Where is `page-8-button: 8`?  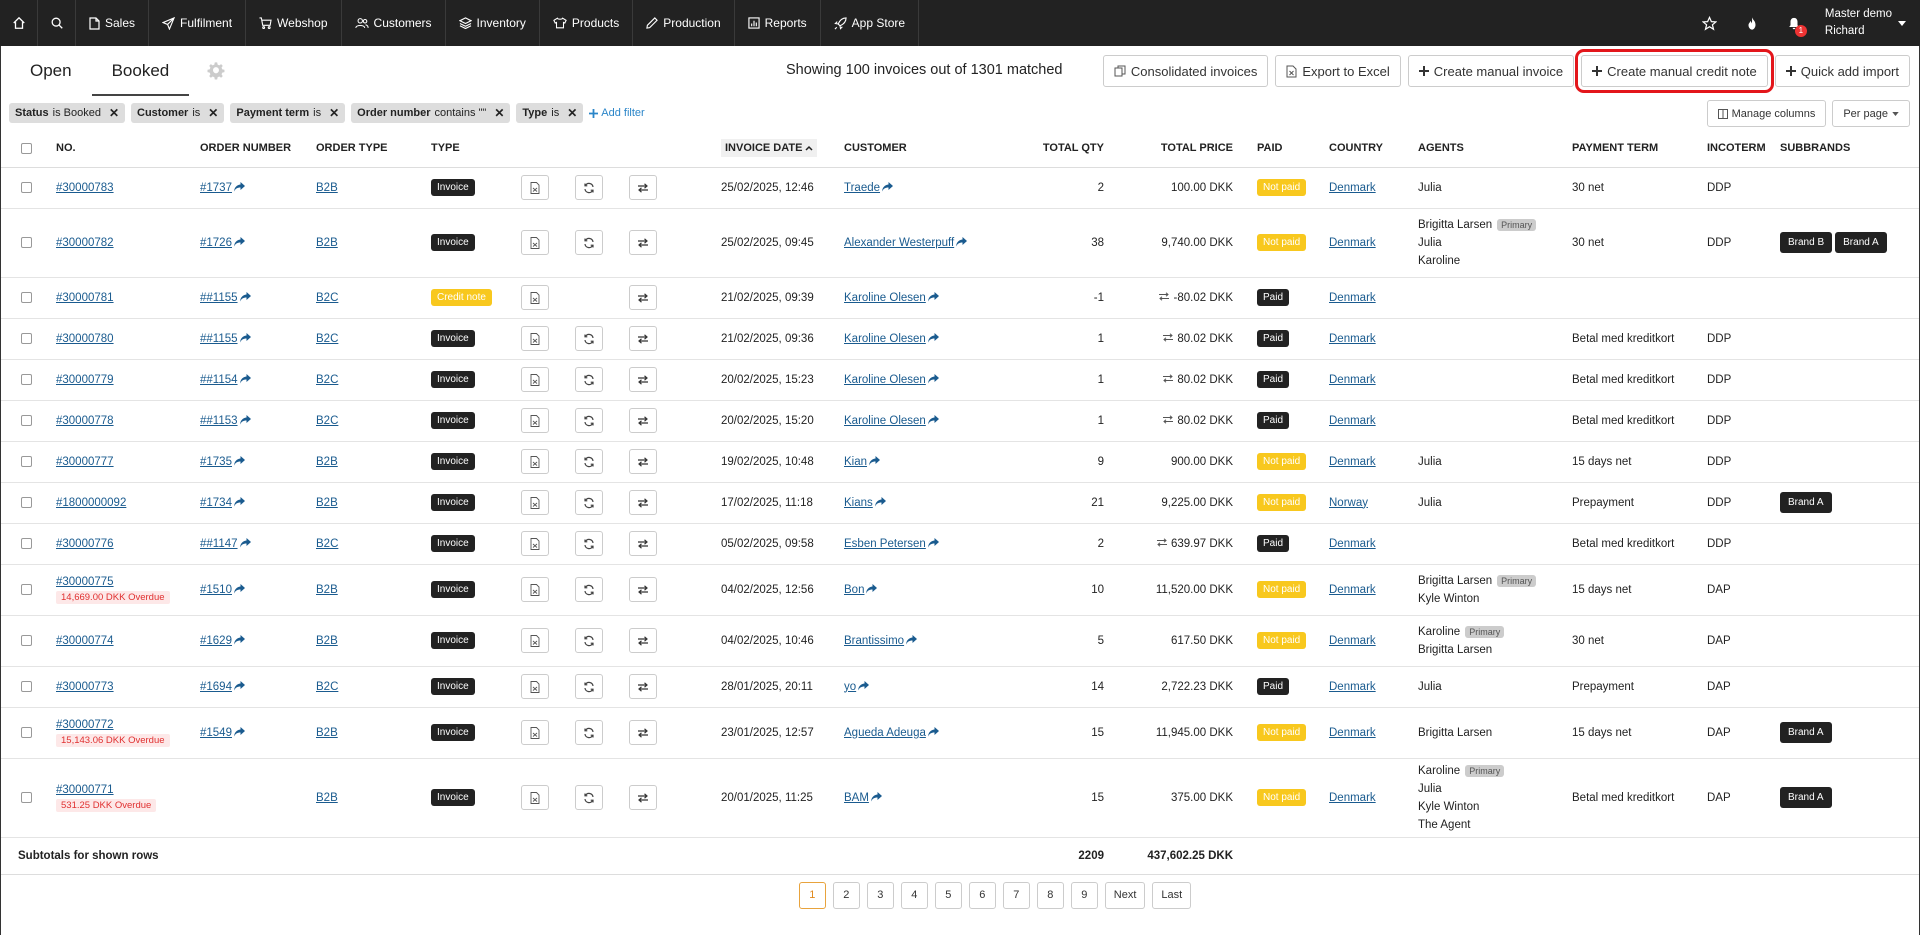 page-8-button: 8 is located at coordinates (1050, 895).